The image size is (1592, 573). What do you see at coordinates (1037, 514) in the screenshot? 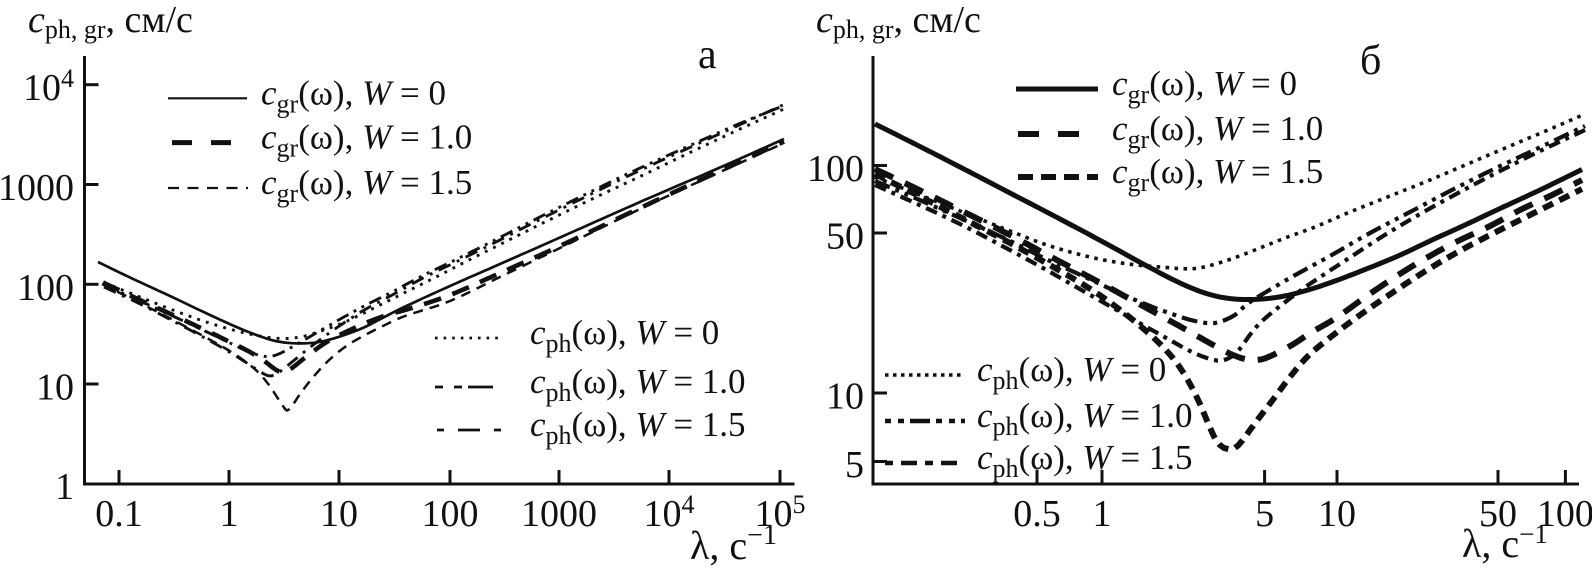
I see `svg-text: 0.5` at bounding box center [1037, 514].